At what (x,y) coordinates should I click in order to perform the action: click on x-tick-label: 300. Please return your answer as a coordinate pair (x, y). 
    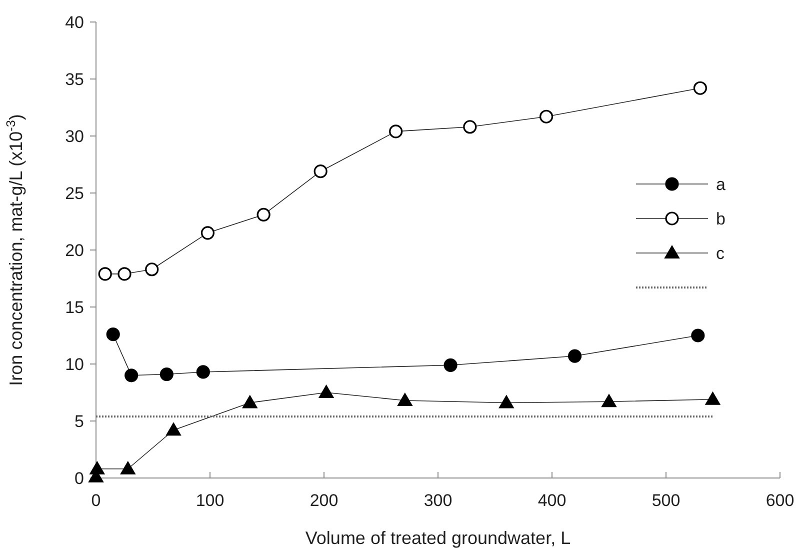
    Looking at the image, I should click on (438, 500).